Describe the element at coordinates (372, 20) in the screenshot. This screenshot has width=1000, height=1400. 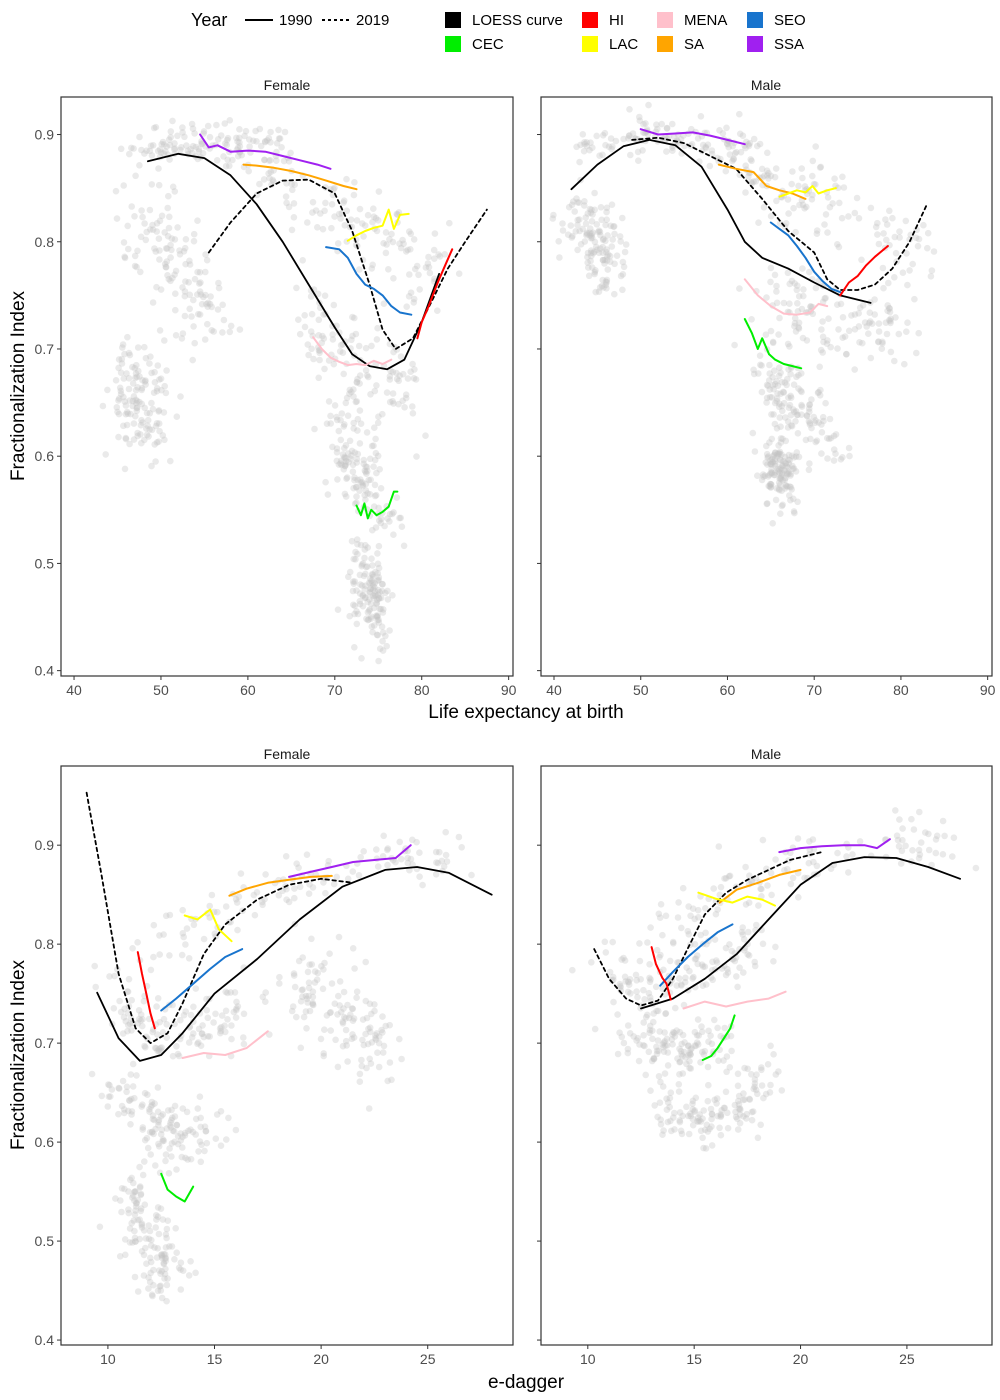
I see `legend-2019-label: 2019` at that location.